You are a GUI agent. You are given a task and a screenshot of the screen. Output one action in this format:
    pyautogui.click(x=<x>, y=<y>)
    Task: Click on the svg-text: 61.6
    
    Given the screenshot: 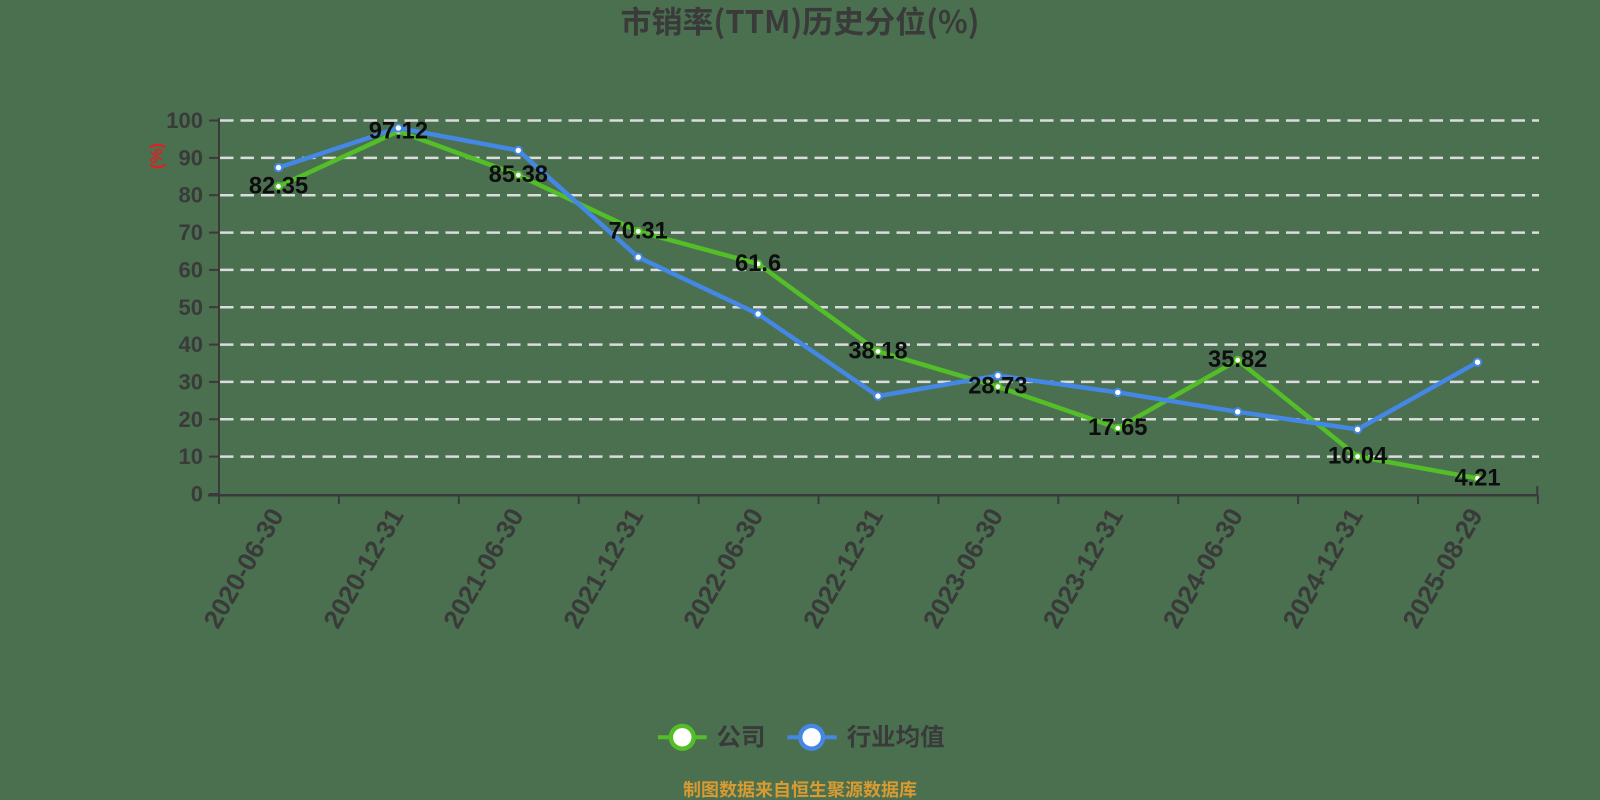 What is the action you would take?
    pyautogui.click(x=758, y=264)
    